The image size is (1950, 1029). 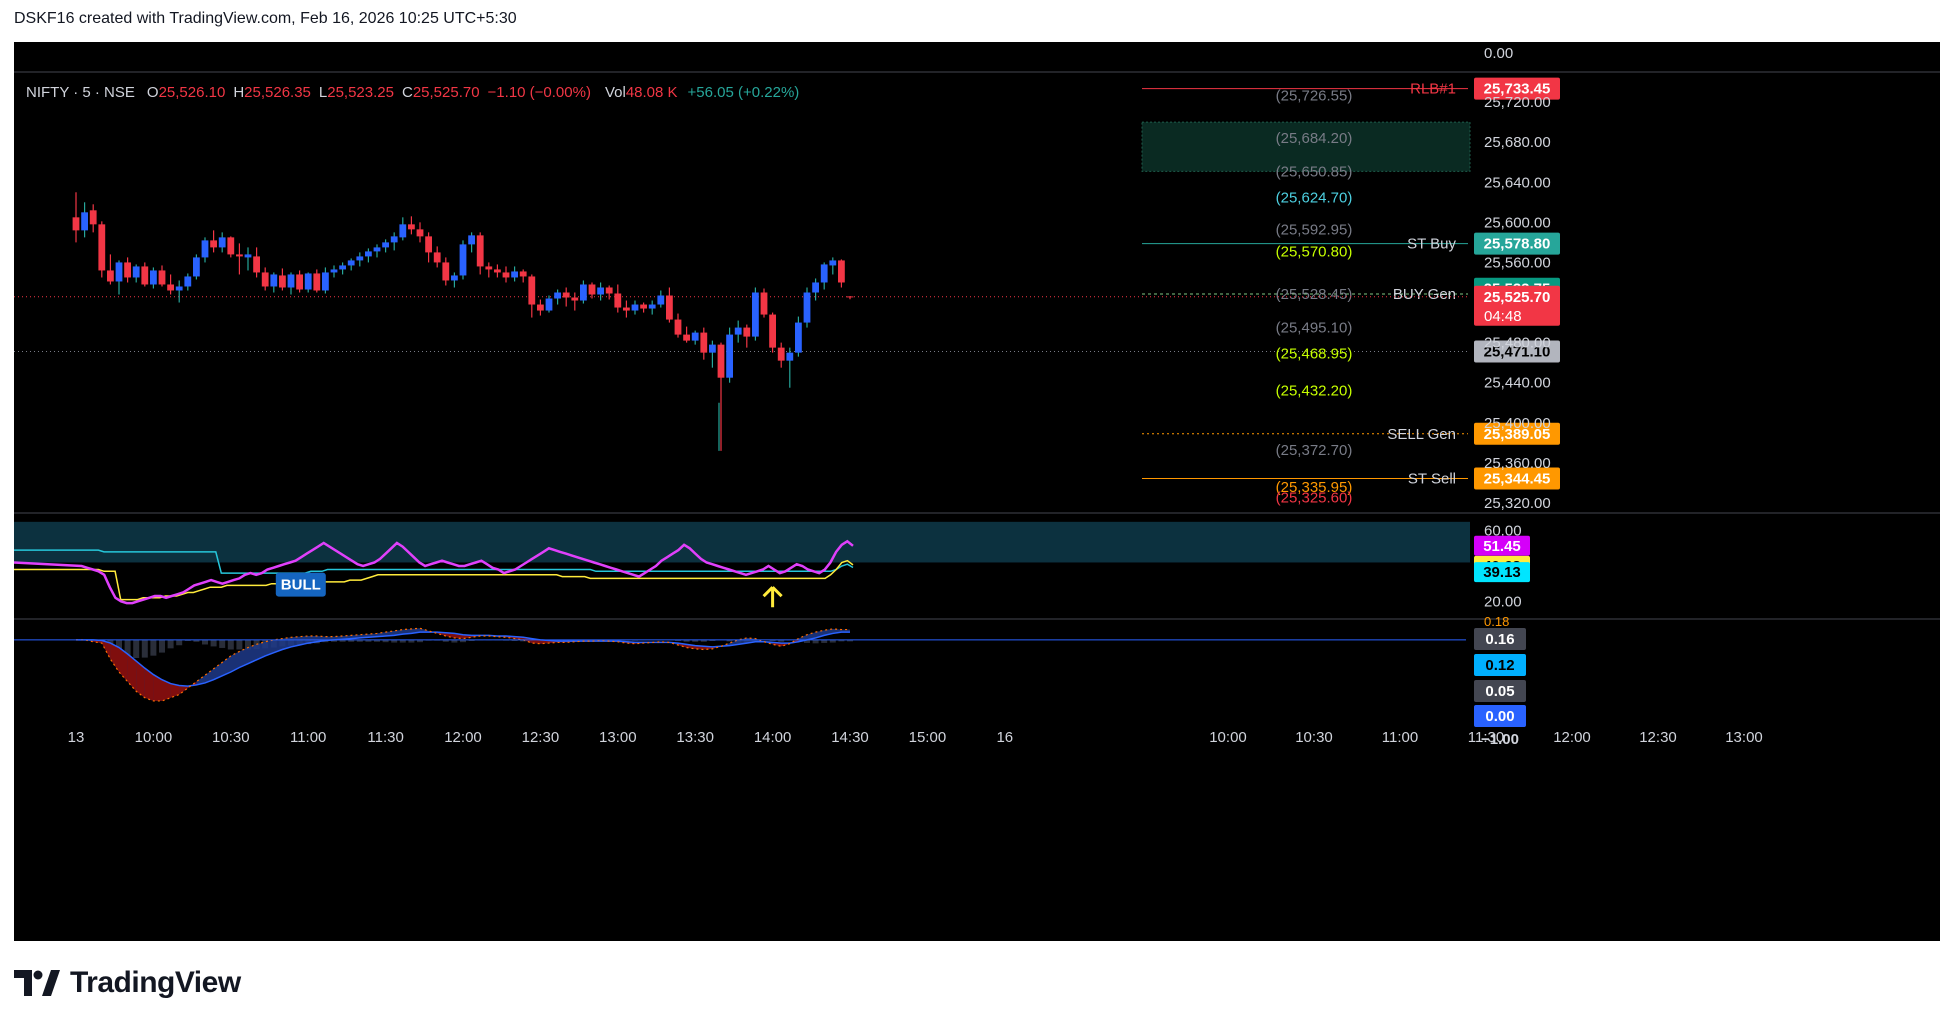 What do you see at coordinates (1432, 478) in the screenshot?
I see `level-name-label-17: ST Sell` at bounding box center [1432, 478].